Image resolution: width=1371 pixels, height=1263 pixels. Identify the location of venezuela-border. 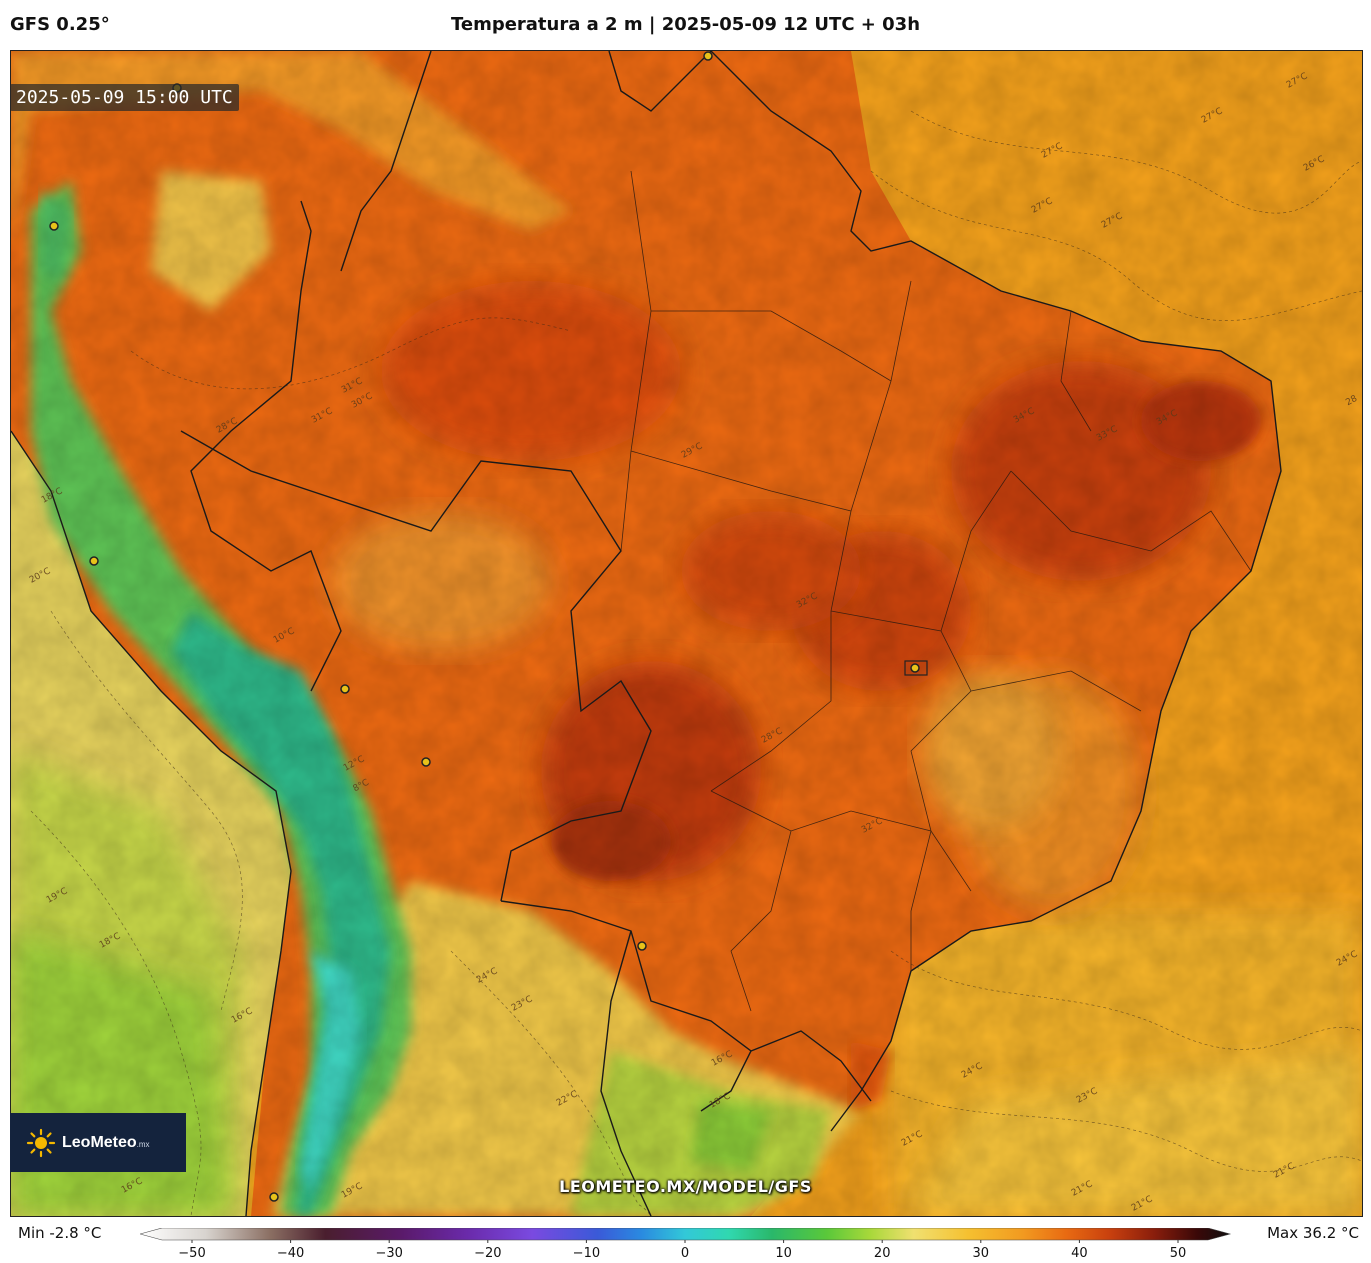
(386, 161).